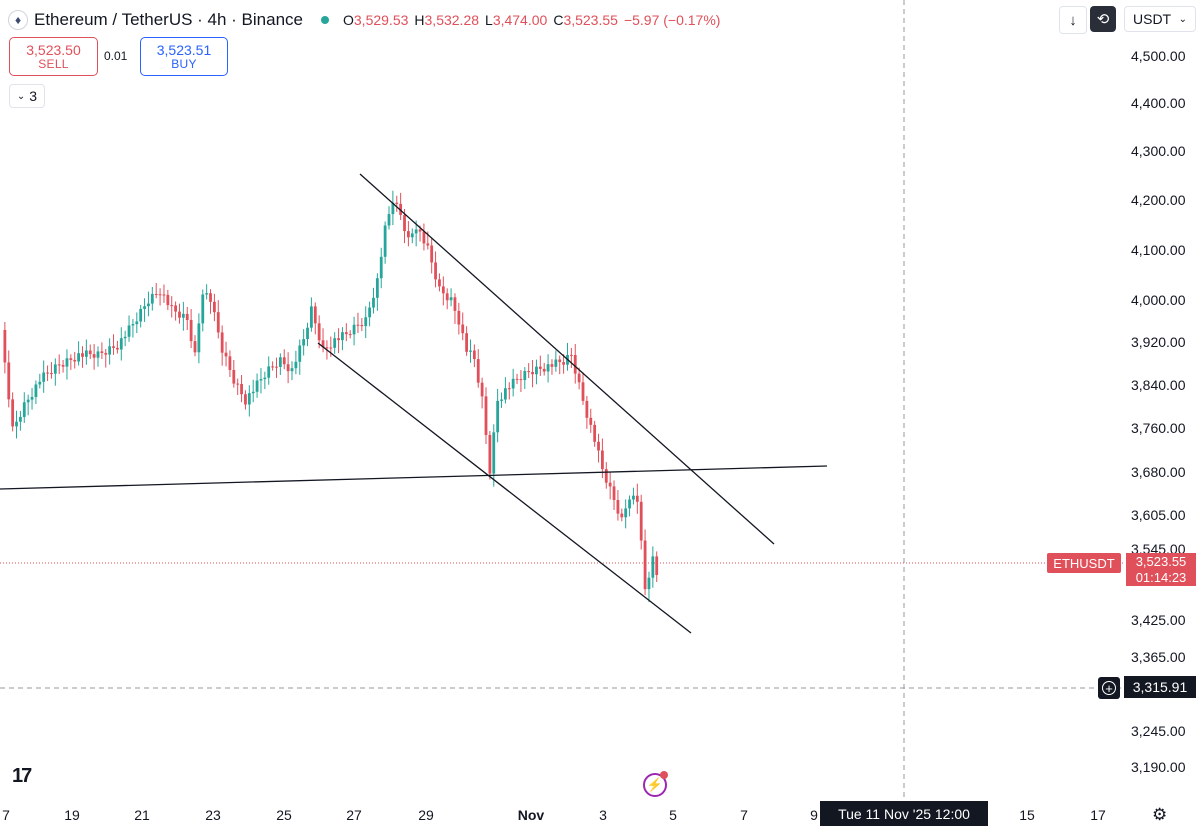 The height and width of the screenshot is (826, 1199). What do you see at coordinates (1158, 620) in the screenshot?
I see `price-tick: 3,425.00` at bounding box center [1158, 620].